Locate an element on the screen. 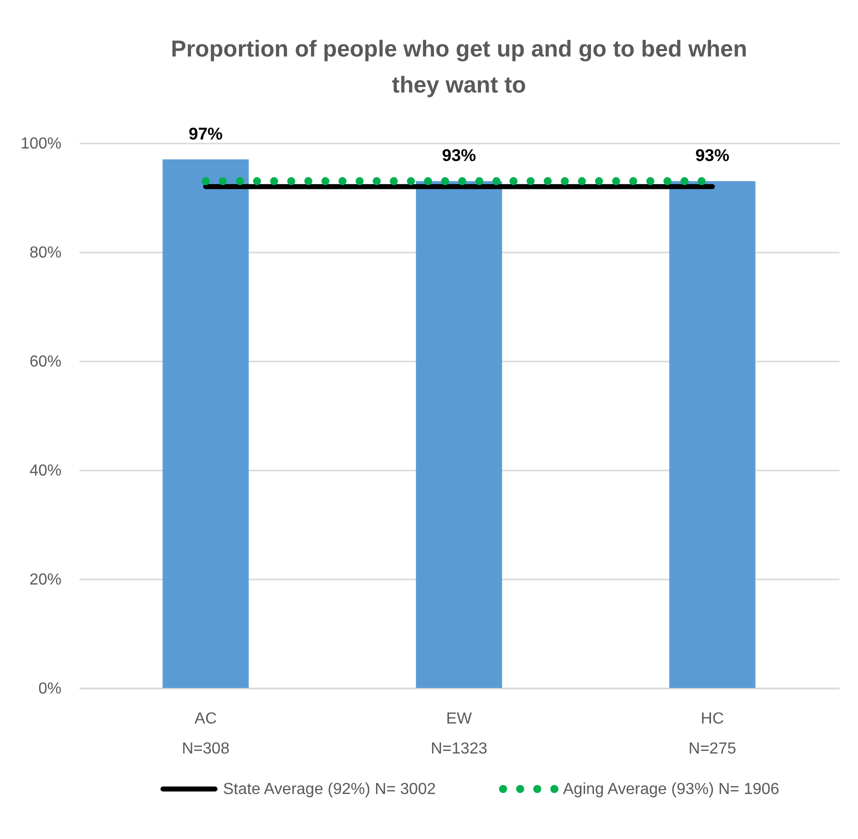 This screenshot has width=858, height=839. x-tick-label: AC N=308 is located at coordinates (206, 734).